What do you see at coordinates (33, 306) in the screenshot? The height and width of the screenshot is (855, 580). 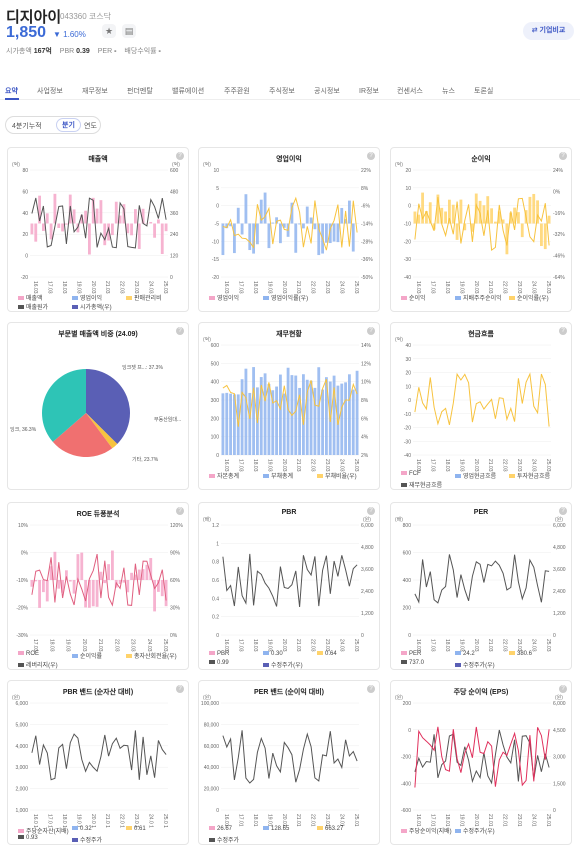 I see `legend-item: 매출원가` at bounding box center [33, 306].